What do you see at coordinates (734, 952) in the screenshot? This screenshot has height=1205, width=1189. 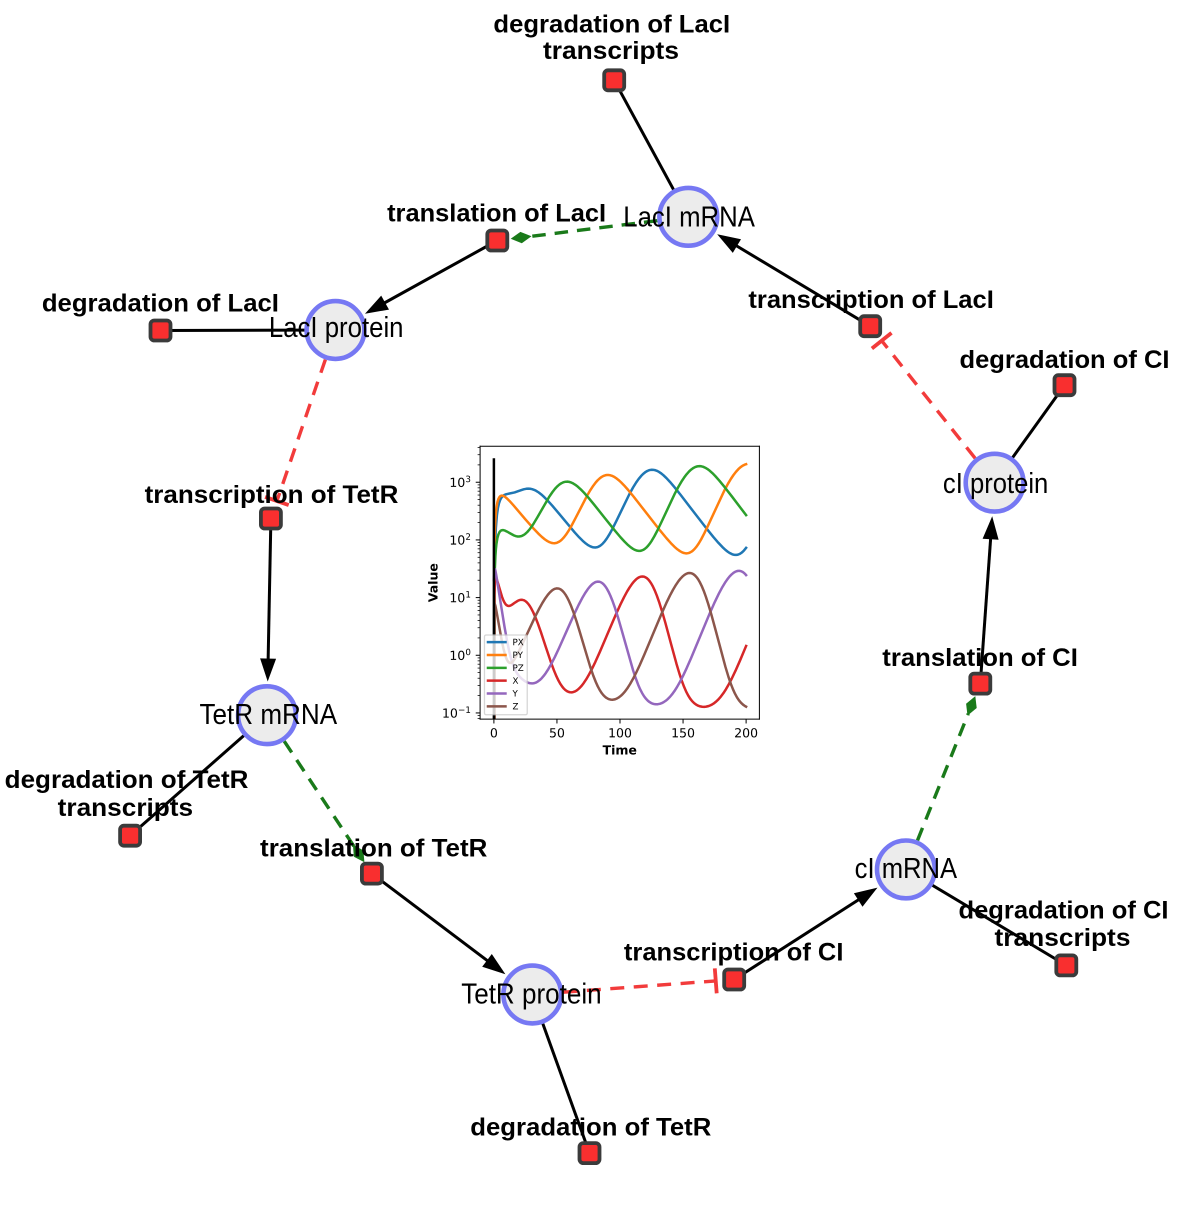 I see `svg-text: transcription of CI` at bounding box center [734, 952].